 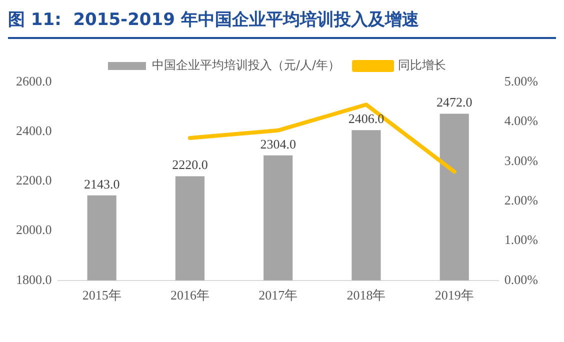 I want to click on chart-title: 图 11: 2015-2019 年中国企业平均培训投入及增速, so click(x=282, y=23).